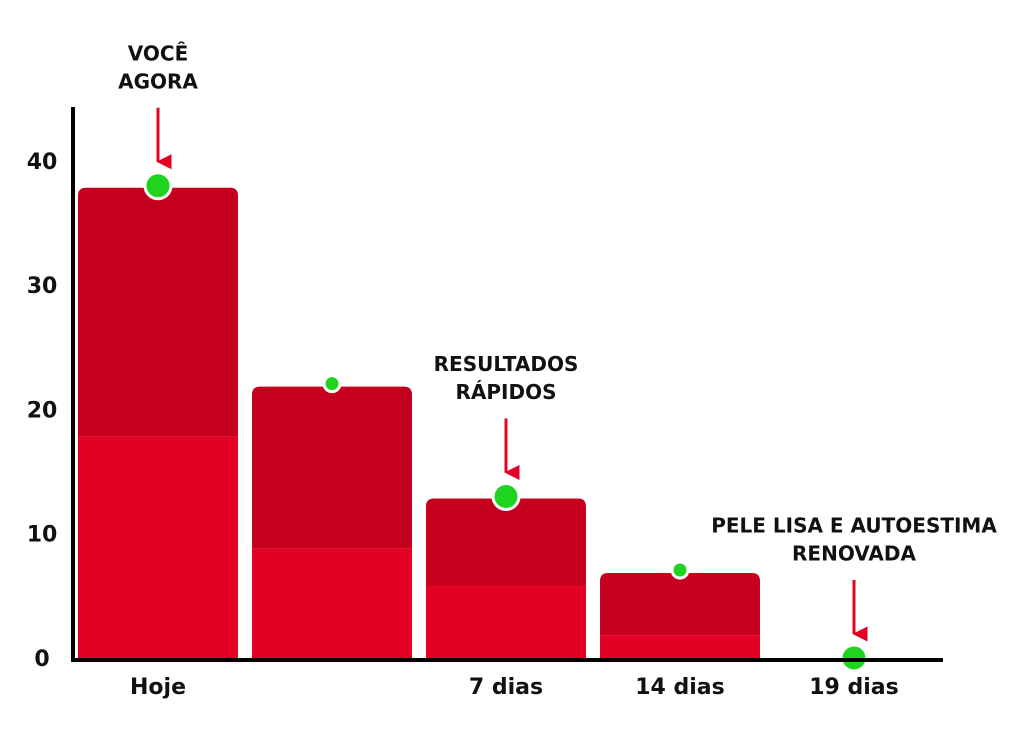  Describe the element at coordinates (158, 81) in the screenshot. I see `annotation: AGORA` at that location.